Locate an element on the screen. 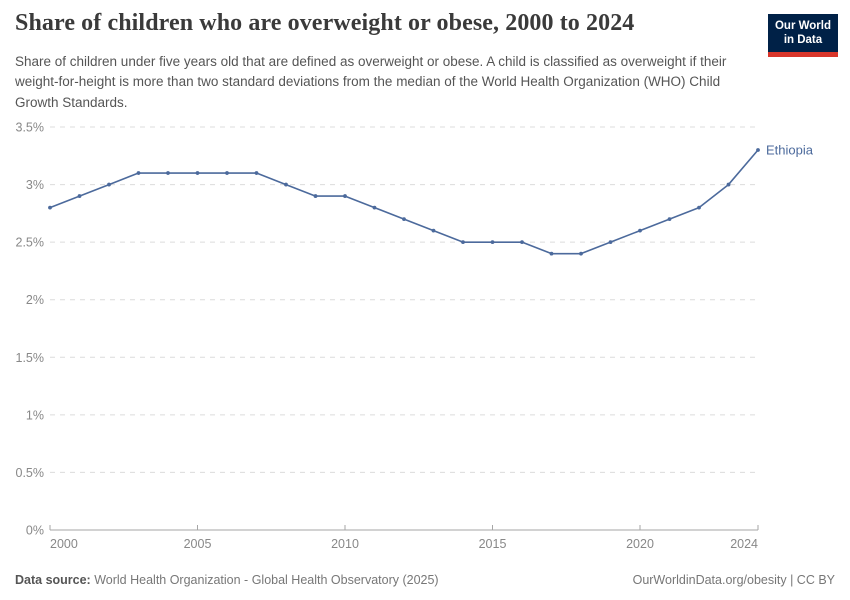  x-tick-label: 2005 is located at coordinates (198, 544).